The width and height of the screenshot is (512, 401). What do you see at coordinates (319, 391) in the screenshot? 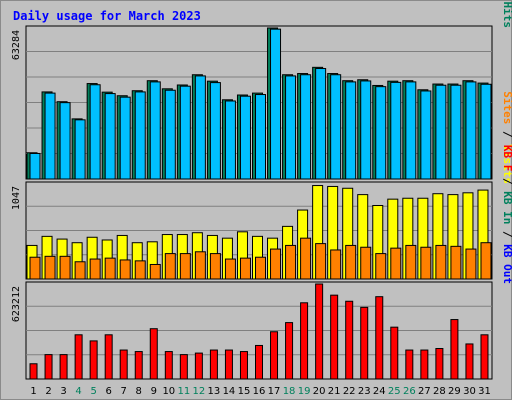
I see `x-tick-label: 20` at bounding box center [319, 391].